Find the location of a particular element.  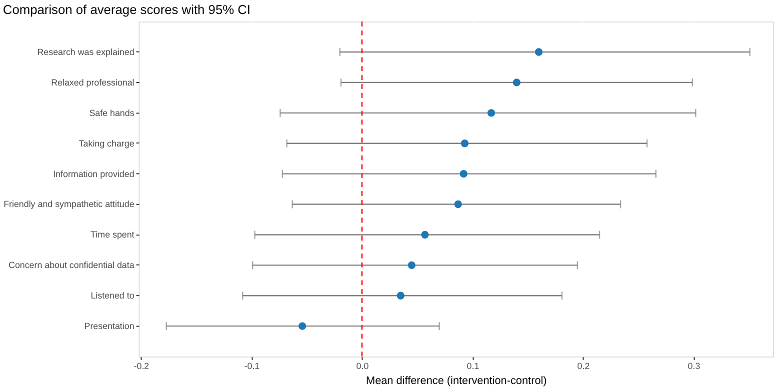

x-tick-label: 0.3 is located at coordinates (694, 365).